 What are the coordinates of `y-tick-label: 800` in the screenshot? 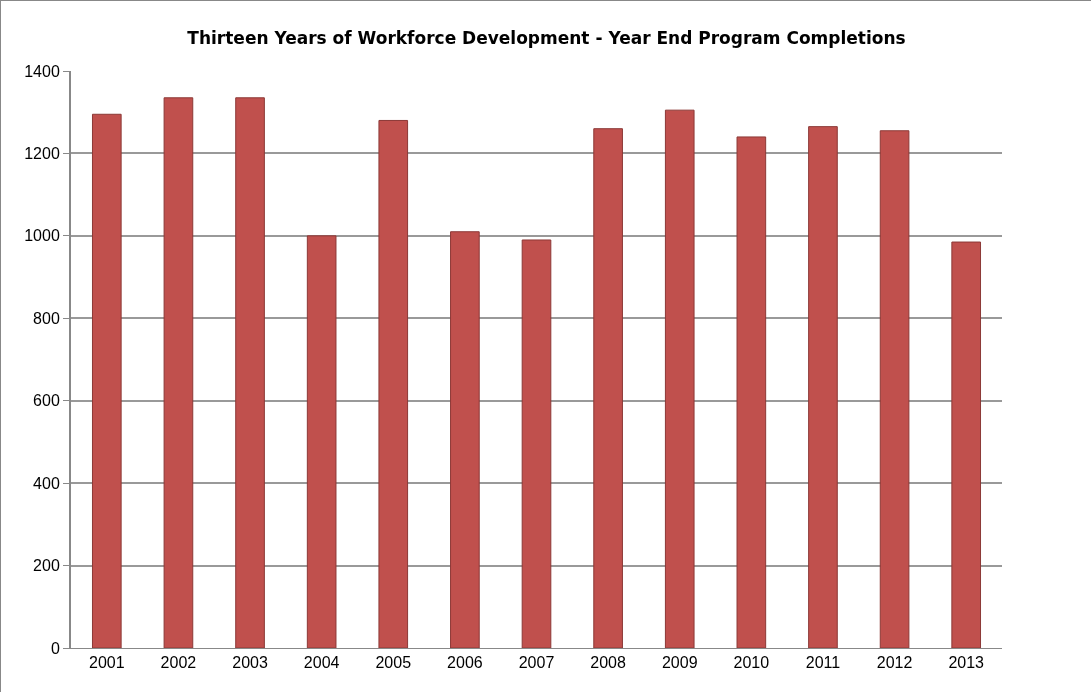 It's located at (46, 318).